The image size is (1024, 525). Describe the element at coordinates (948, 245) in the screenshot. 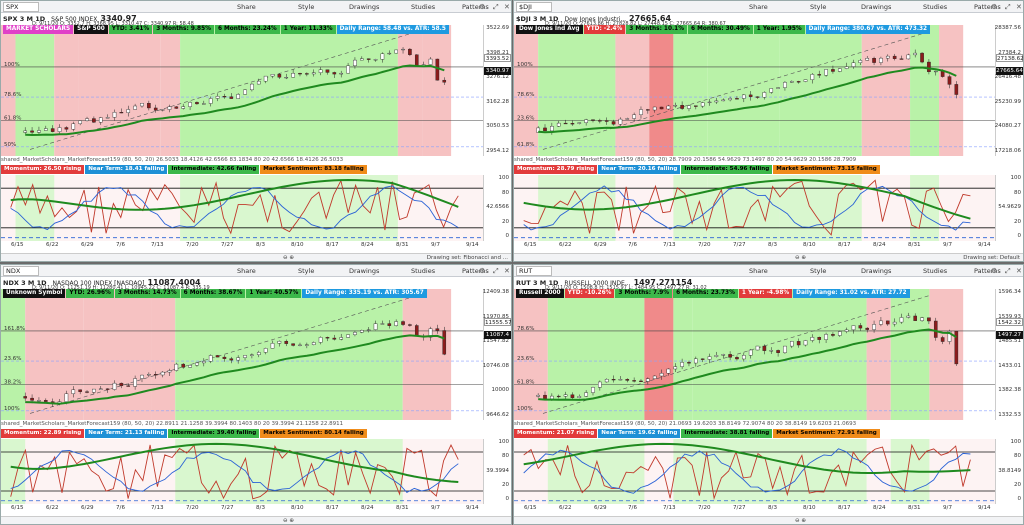

I see `date-axis-label: 9/7` at that location.